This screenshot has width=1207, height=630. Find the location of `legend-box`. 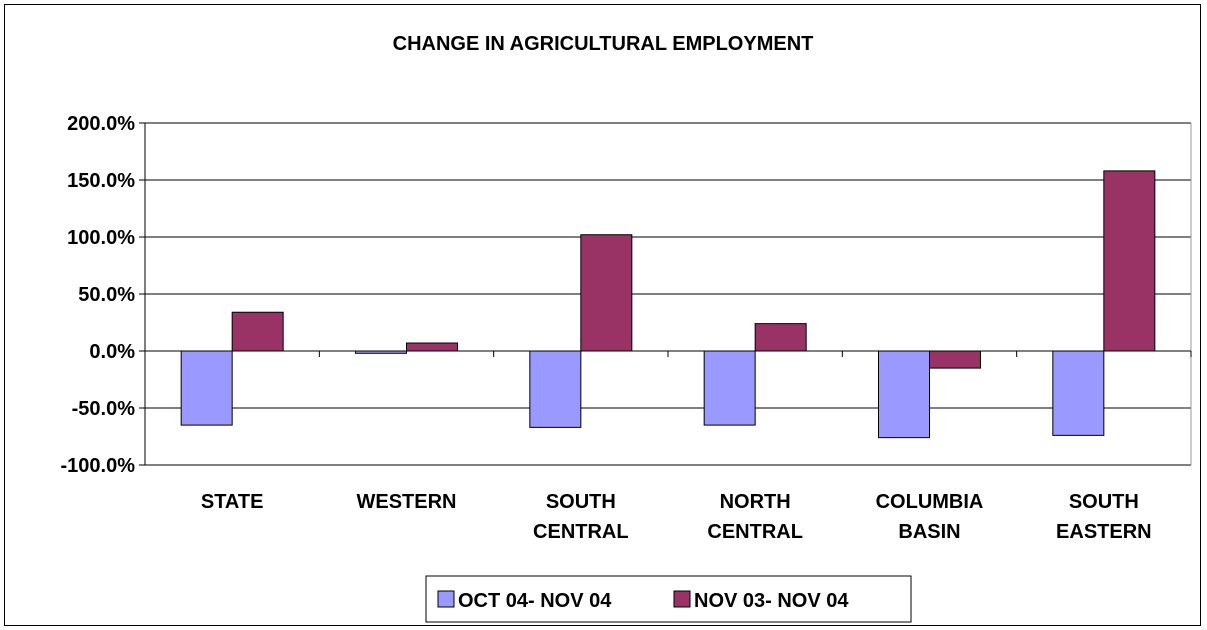

legend-box is located at coordinates (668, 599).